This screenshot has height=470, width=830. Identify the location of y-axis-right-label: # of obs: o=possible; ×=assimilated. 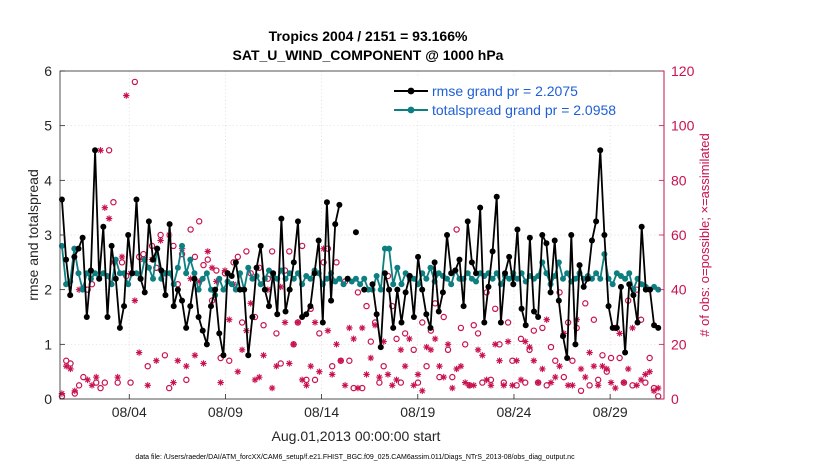
(704, 234).